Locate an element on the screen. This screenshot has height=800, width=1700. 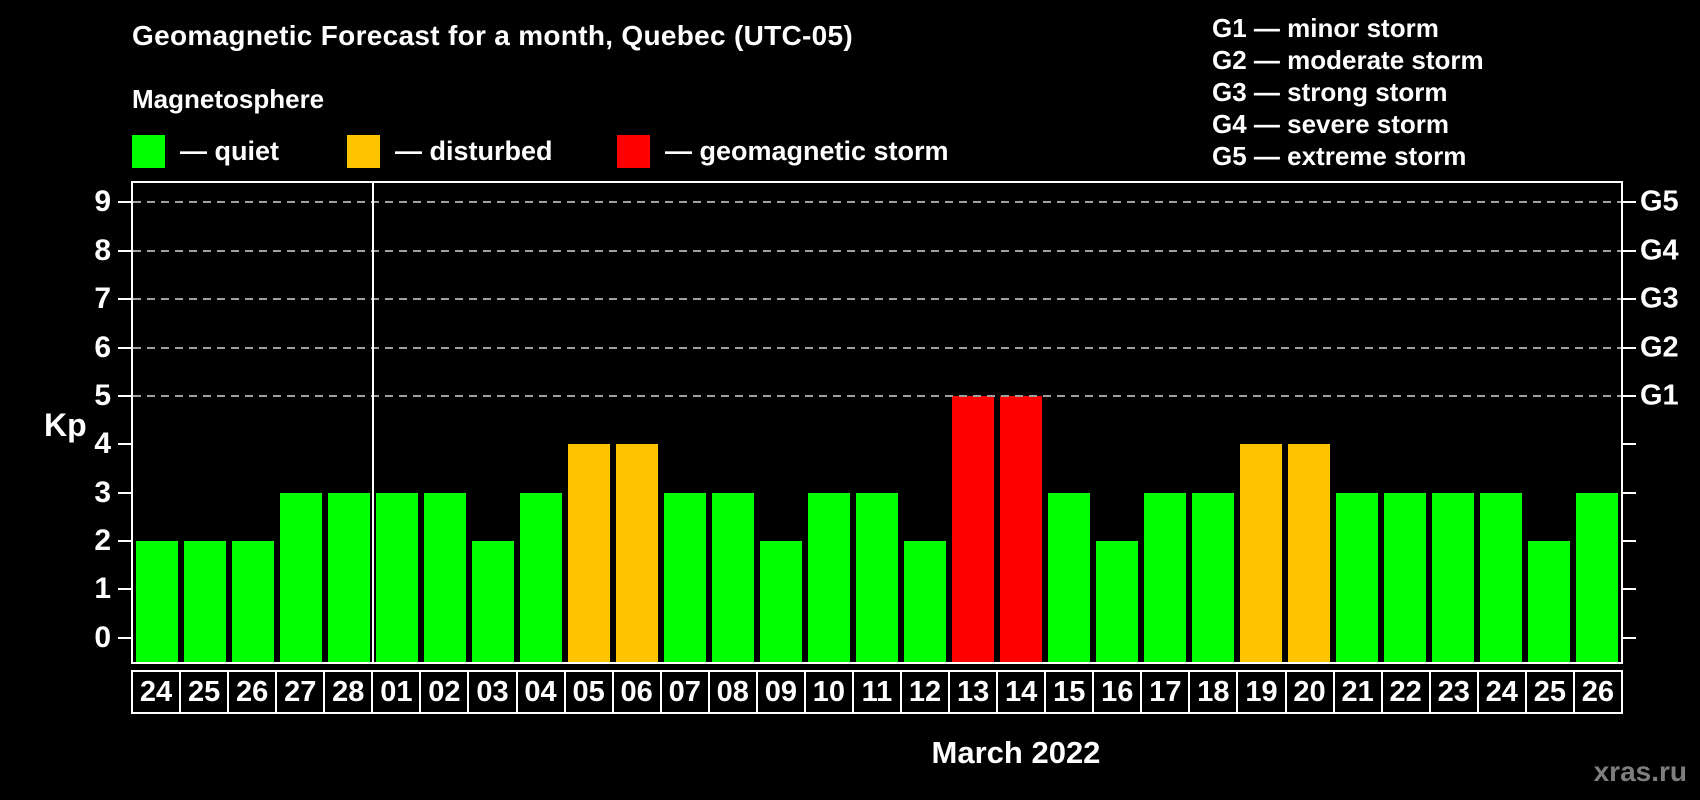
legend-item-quiet: — quiet is located at coordinates (205, 151).